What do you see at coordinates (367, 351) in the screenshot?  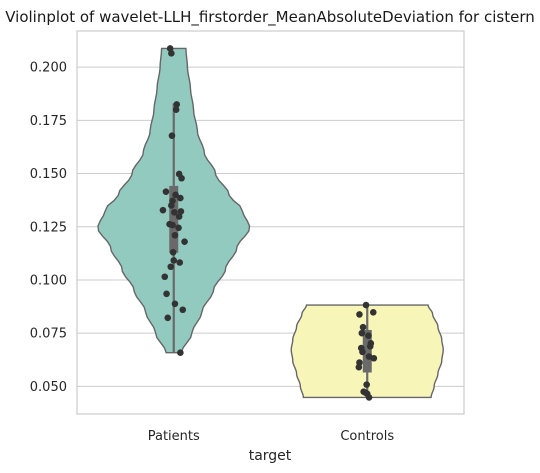 I see `iqr-box-controls` at bounding box center [367, 351].